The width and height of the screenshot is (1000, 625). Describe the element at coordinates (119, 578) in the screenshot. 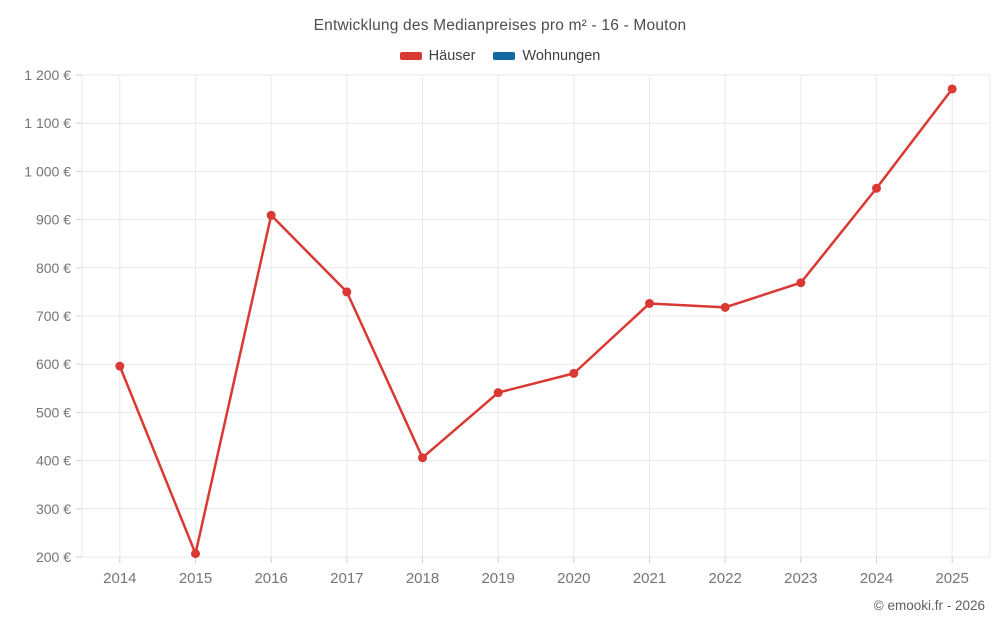

I see `x-tick-label: 2014` at that location.